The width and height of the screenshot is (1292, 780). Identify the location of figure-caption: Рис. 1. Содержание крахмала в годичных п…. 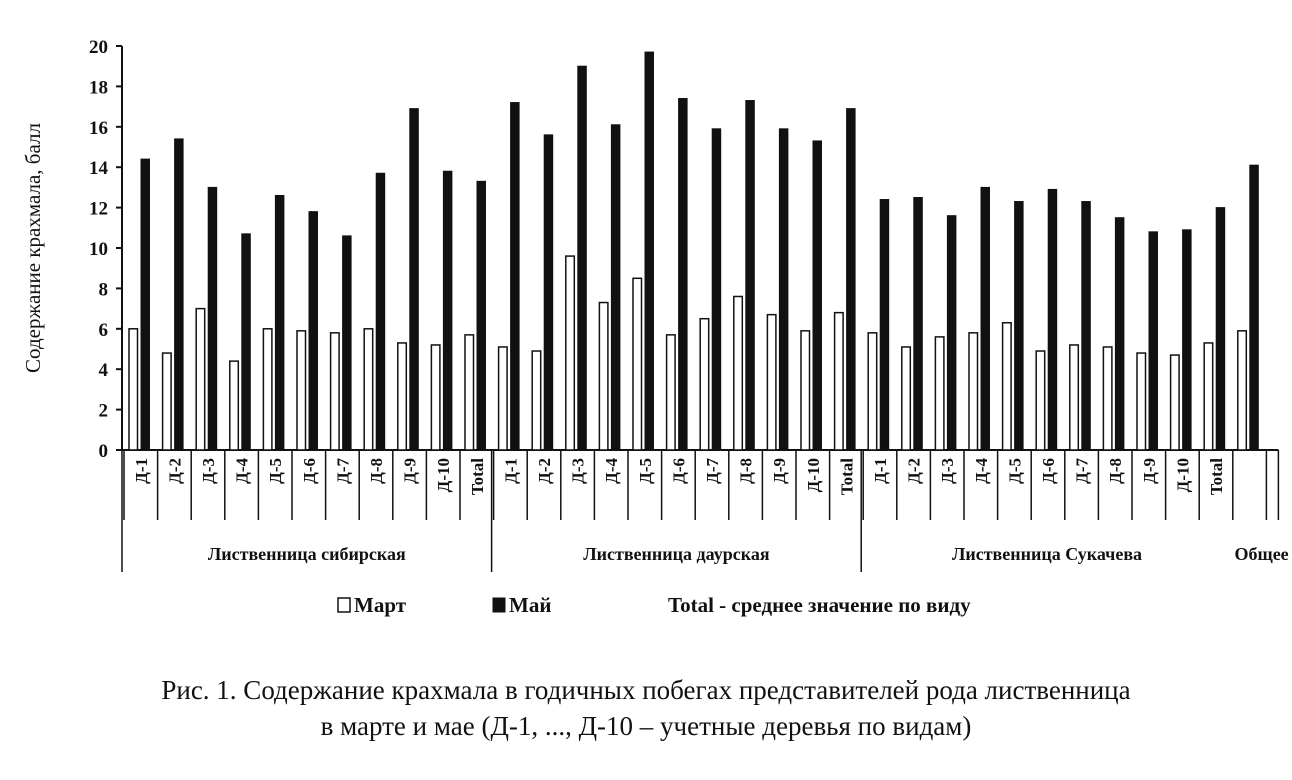
(646, 708).